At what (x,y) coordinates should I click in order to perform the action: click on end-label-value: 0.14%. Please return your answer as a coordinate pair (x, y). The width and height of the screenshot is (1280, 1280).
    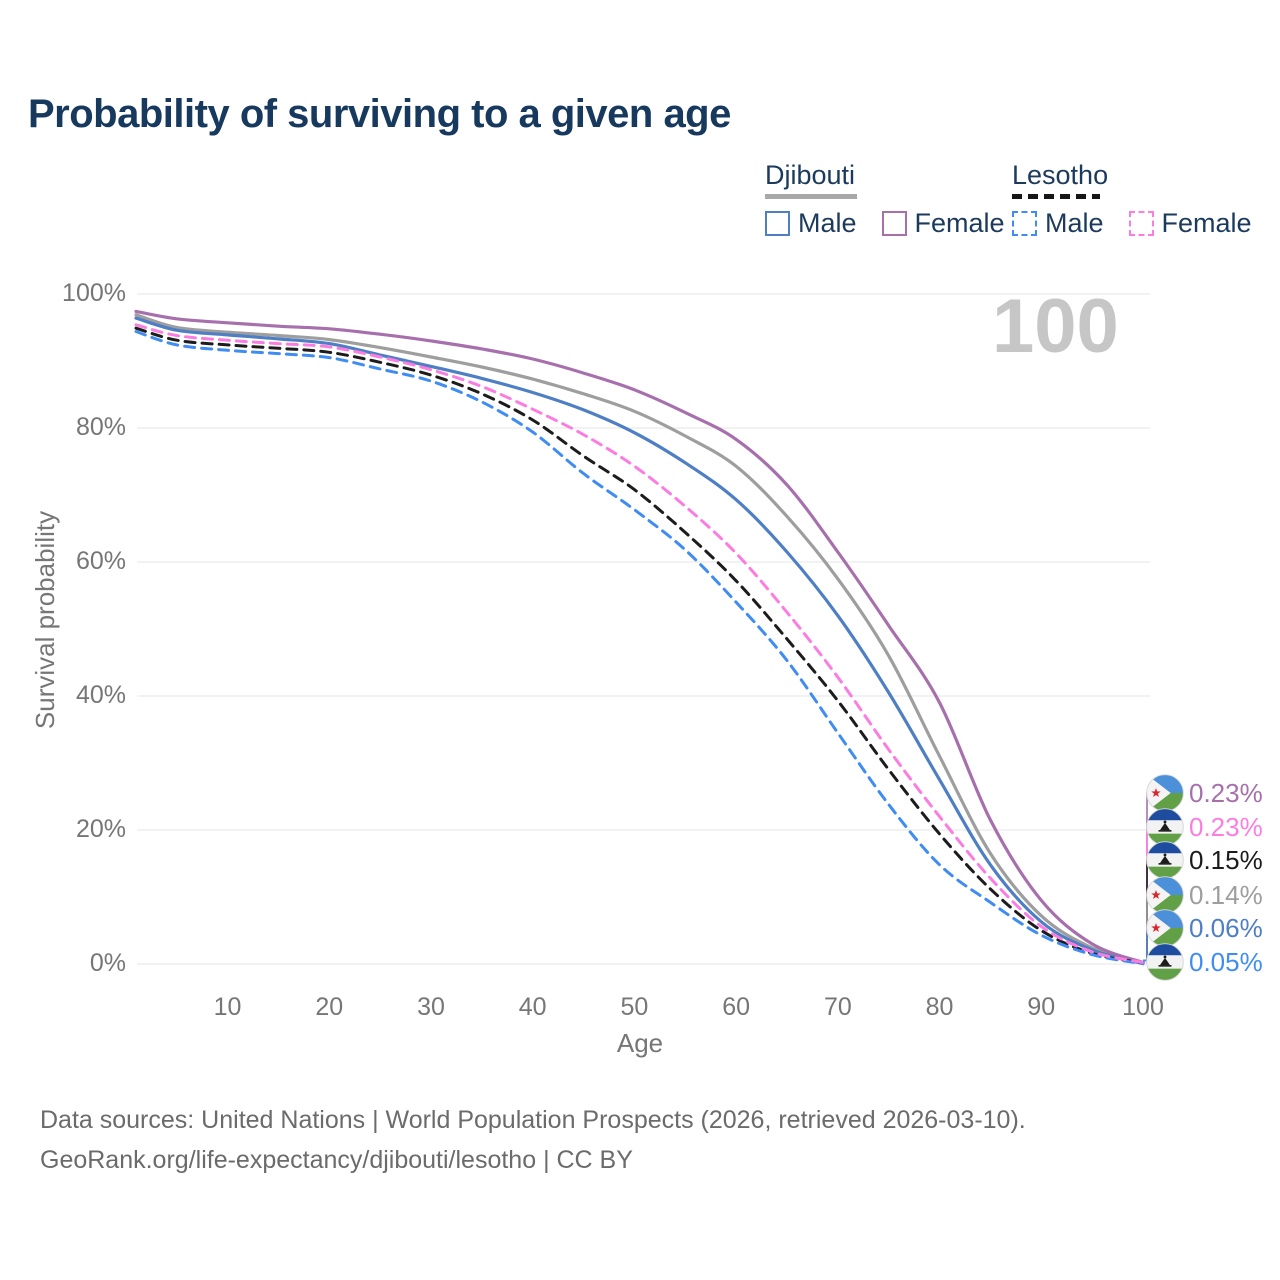
    Looking at the image, I should click on (1226, 895).